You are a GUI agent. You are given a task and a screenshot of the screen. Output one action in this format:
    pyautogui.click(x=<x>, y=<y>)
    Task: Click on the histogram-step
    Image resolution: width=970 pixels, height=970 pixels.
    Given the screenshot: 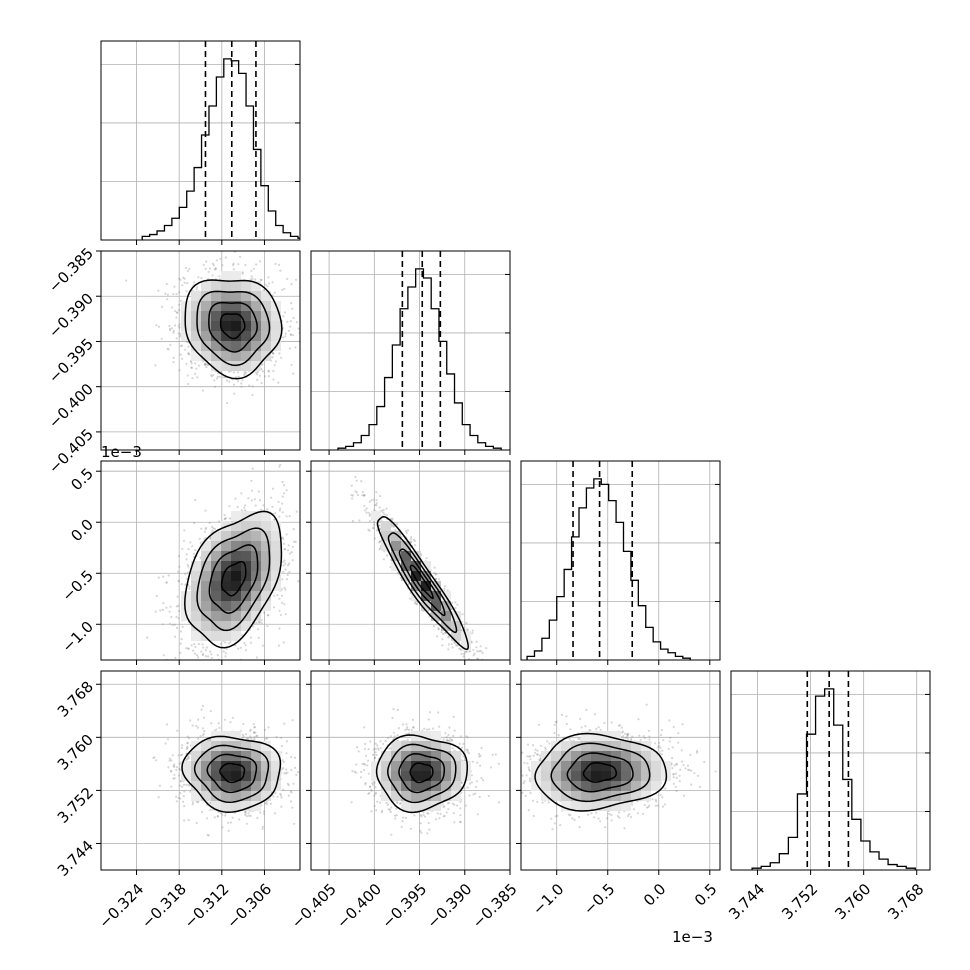 What is the action you would take?
    pyautogui.click(x=220, y=149)
    